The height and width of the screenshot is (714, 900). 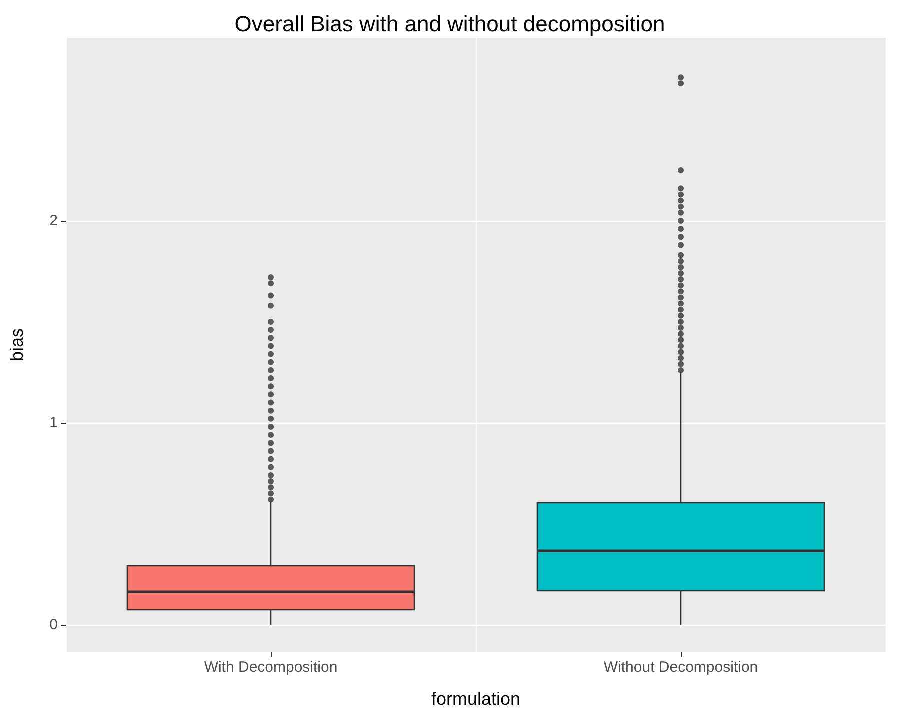 What do you see at coordinates (681, 667) in the screenshot?
I see `x-tick-label: Without Decomposition` at bounding box center [681, 667].